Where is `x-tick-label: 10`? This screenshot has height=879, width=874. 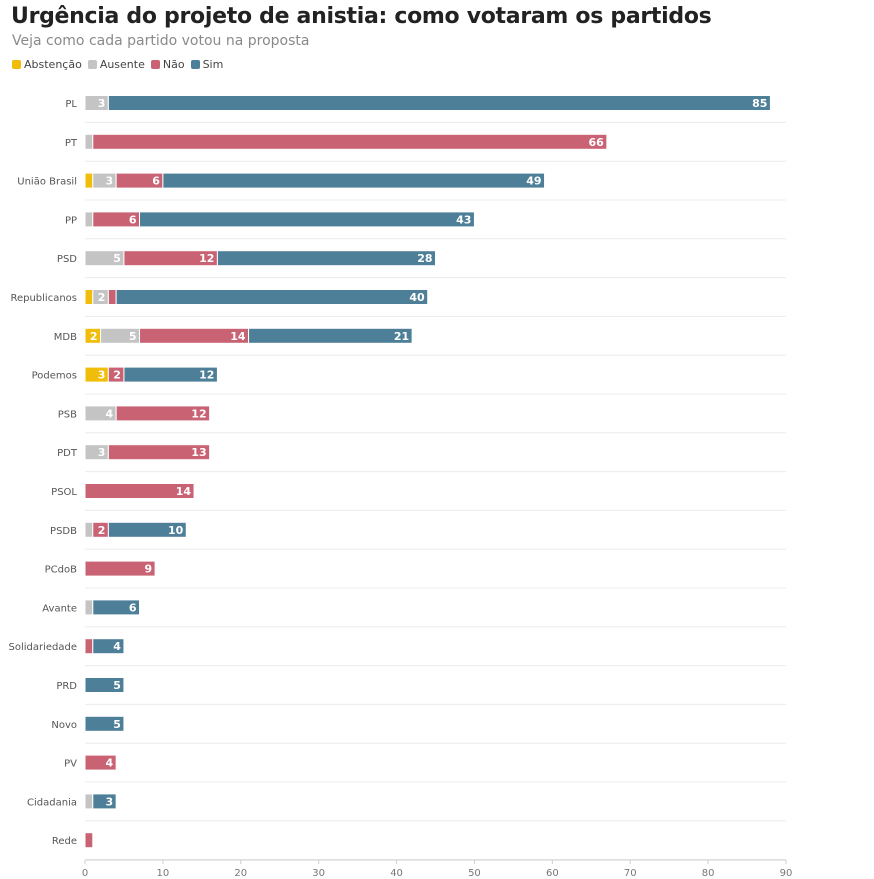 x-tick-label: 10 is located at coordinates (163, 873).